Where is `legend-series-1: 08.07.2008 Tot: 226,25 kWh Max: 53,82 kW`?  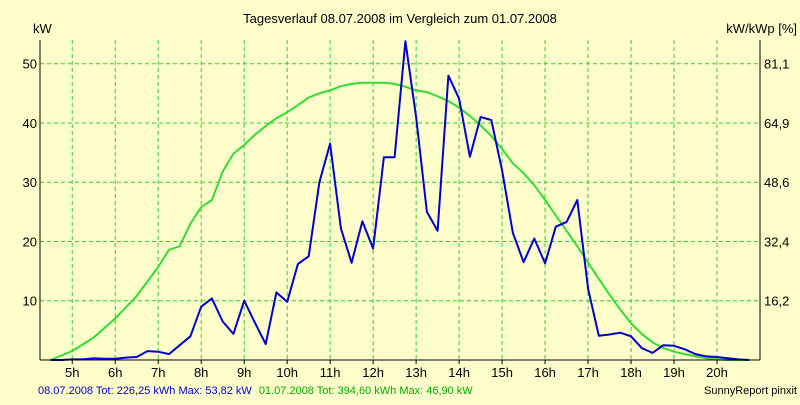 legend-series-1: 08.07.2008 Tot: 226,25 kWh Max: 53,82 kW is located at coordinates (145, 391).